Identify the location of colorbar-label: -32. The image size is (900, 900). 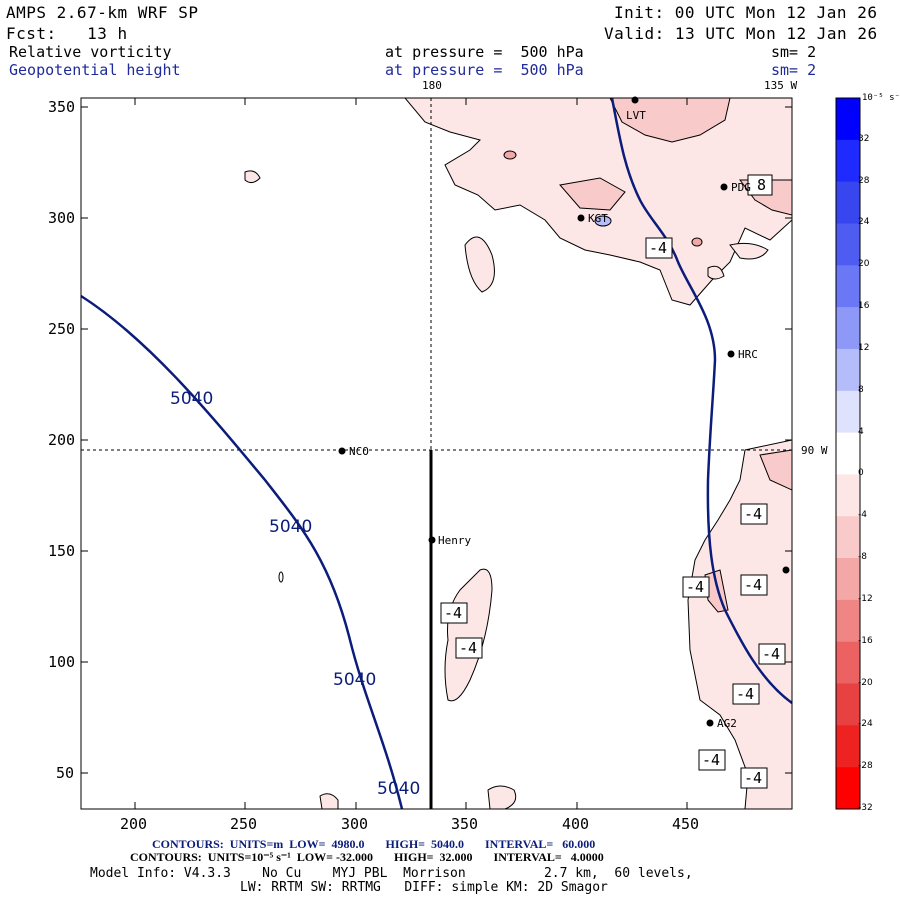
(865, 808).